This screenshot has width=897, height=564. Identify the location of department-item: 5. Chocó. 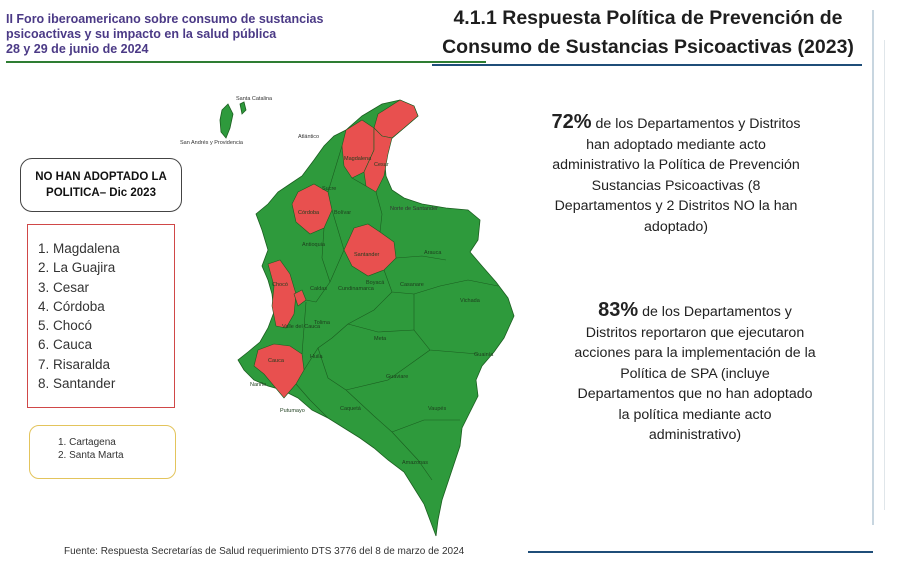
(65, 326).